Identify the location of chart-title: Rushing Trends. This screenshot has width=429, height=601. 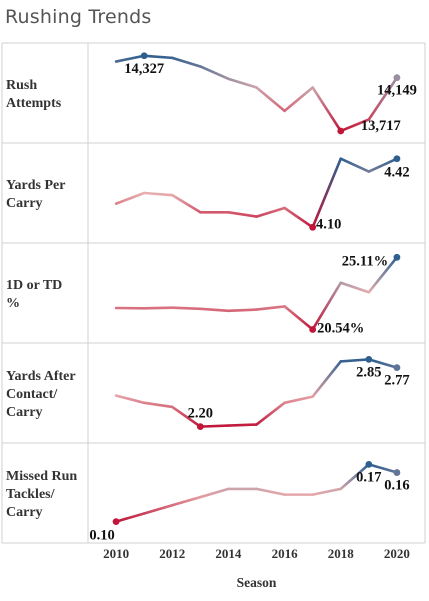
(78, 17).